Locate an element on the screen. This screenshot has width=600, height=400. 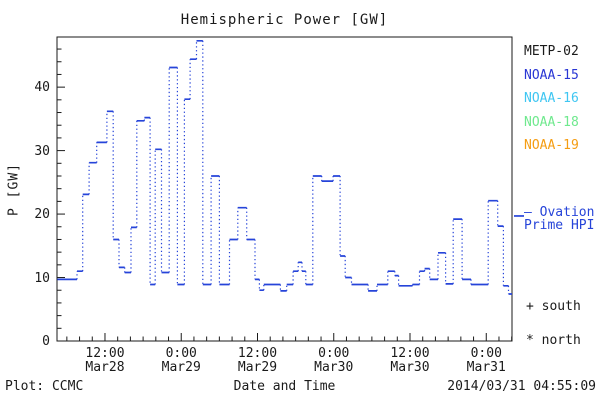
south-marker-key: + south is located at coordinates (553, 306).